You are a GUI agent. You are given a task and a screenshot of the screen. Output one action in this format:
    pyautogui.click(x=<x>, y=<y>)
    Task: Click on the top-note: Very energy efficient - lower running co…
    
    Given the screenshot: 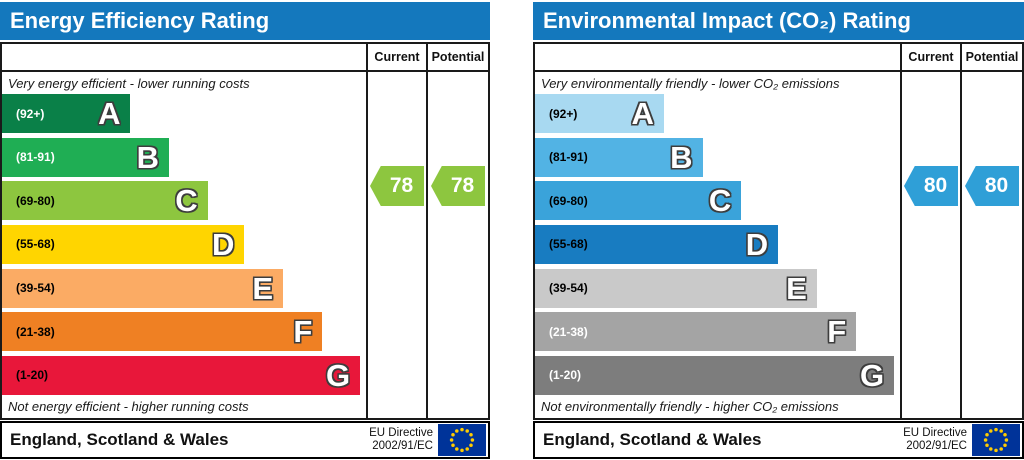 What is the action you would take?
    pyautogui.click(x=129, y=83)
    